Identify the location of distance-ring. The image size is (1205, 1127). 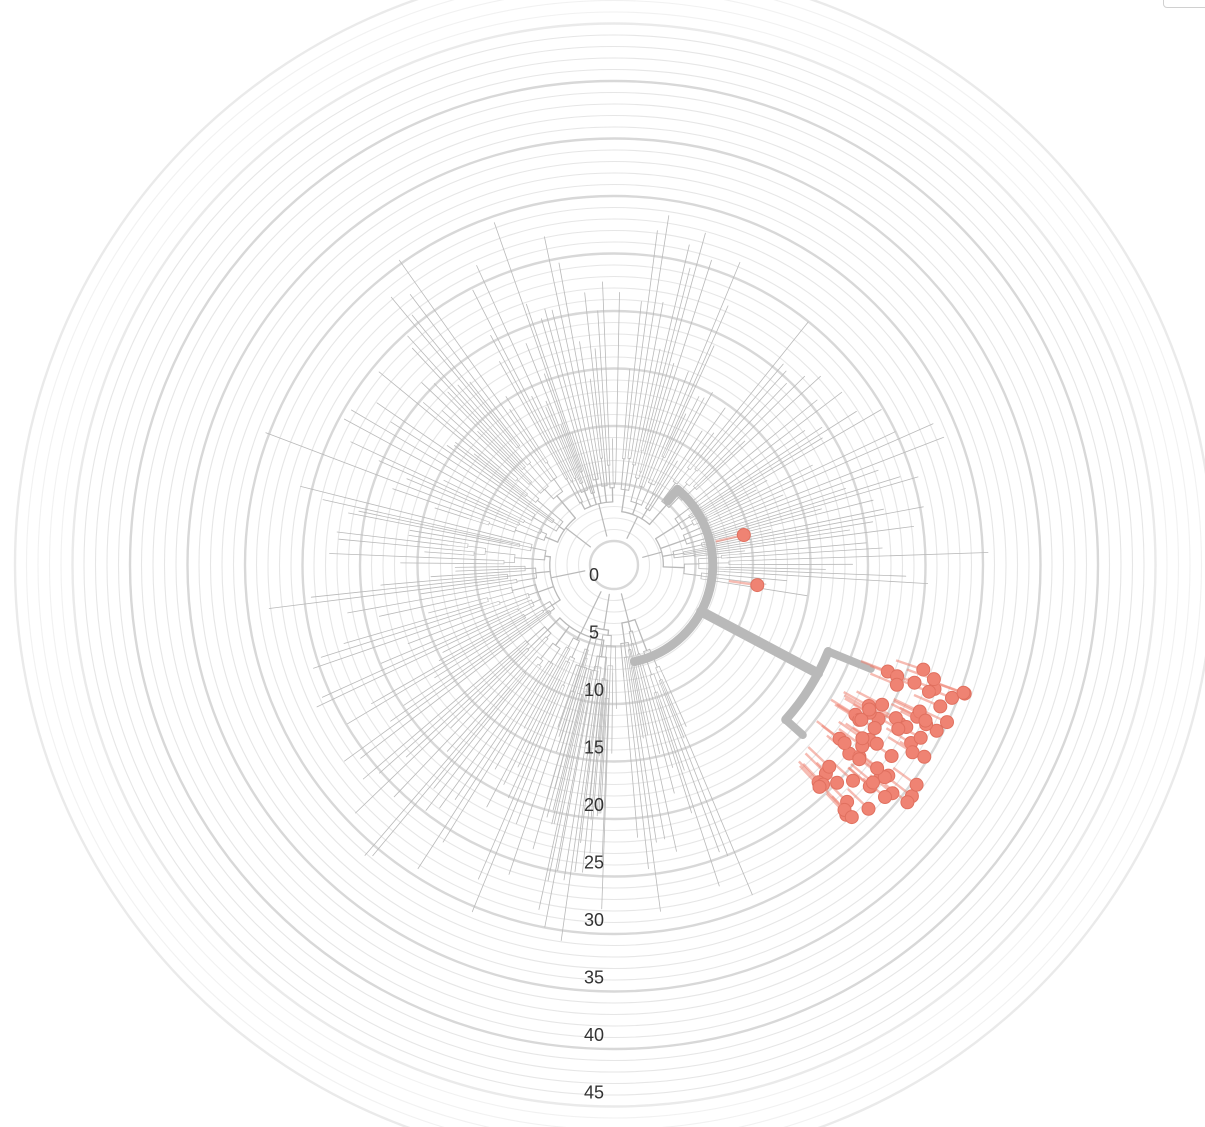
(614, 565).